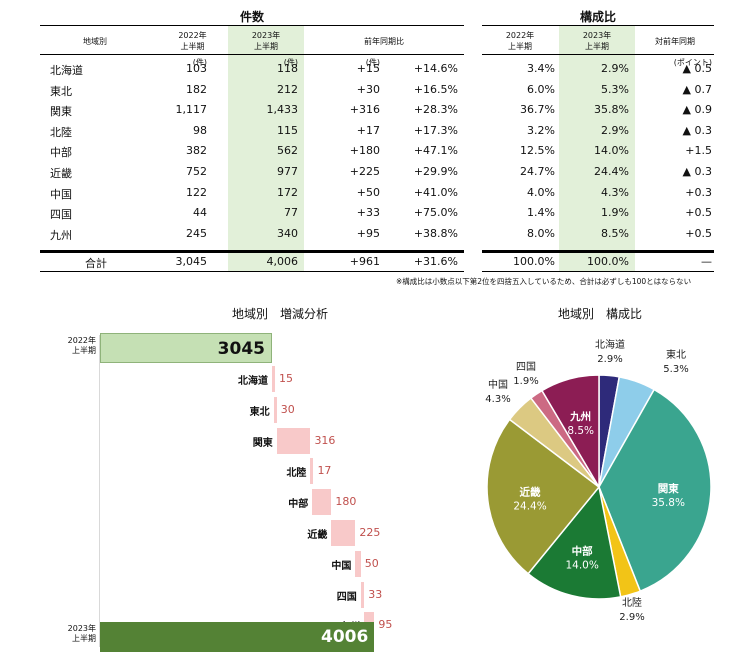 Image resolution: width=743 pixels, height=672 pixels. What do you see at coordinates (84, 638) in the screenshot?
I see `waterfall-end-label-line2: 上半期` at bounding box center [84, 638].